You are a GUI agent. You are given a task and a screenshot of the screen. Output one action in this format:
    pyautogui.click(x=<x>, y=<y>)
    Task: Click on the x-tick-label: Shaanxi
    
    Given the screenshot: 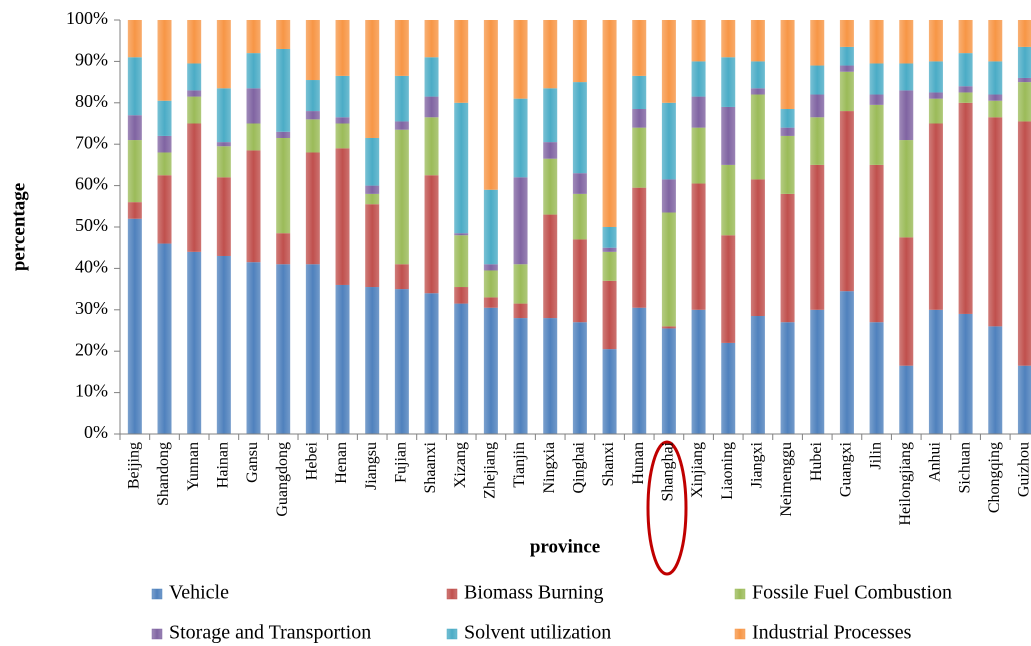 What is the action you would take?
    pyautogui.click(x=430, y=467)
    